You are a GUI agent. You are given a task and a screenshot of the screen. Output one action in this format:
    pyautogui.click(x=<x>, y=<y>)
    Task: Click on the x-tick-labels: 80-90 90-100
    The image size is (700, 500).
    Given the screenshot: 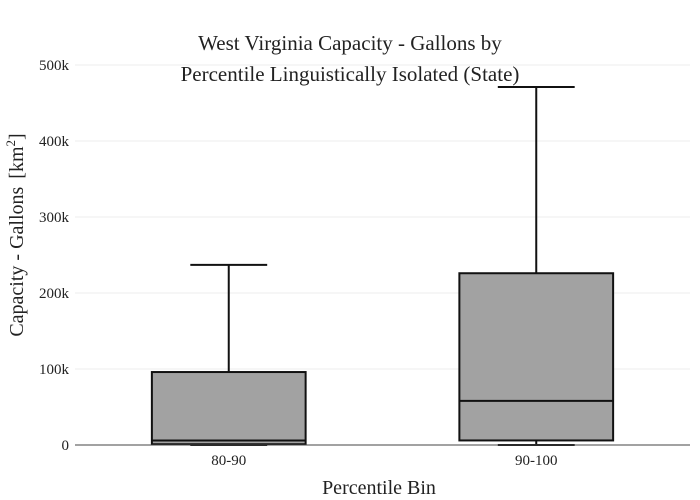 What is the action you would take?
    pyautogui.click(x=384, y=461)
    